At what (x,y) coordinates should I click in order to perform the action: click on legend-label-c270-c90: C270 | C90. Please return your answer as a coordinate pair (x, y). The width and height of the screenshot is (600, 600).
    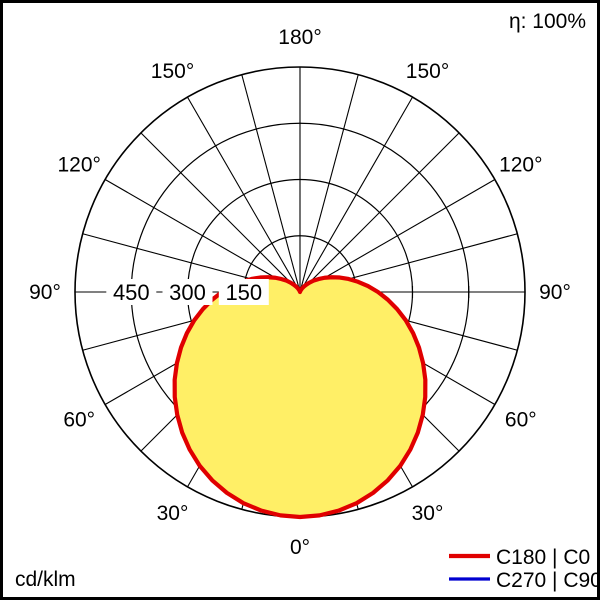
    Looking at the image, I should click on (546, 580).